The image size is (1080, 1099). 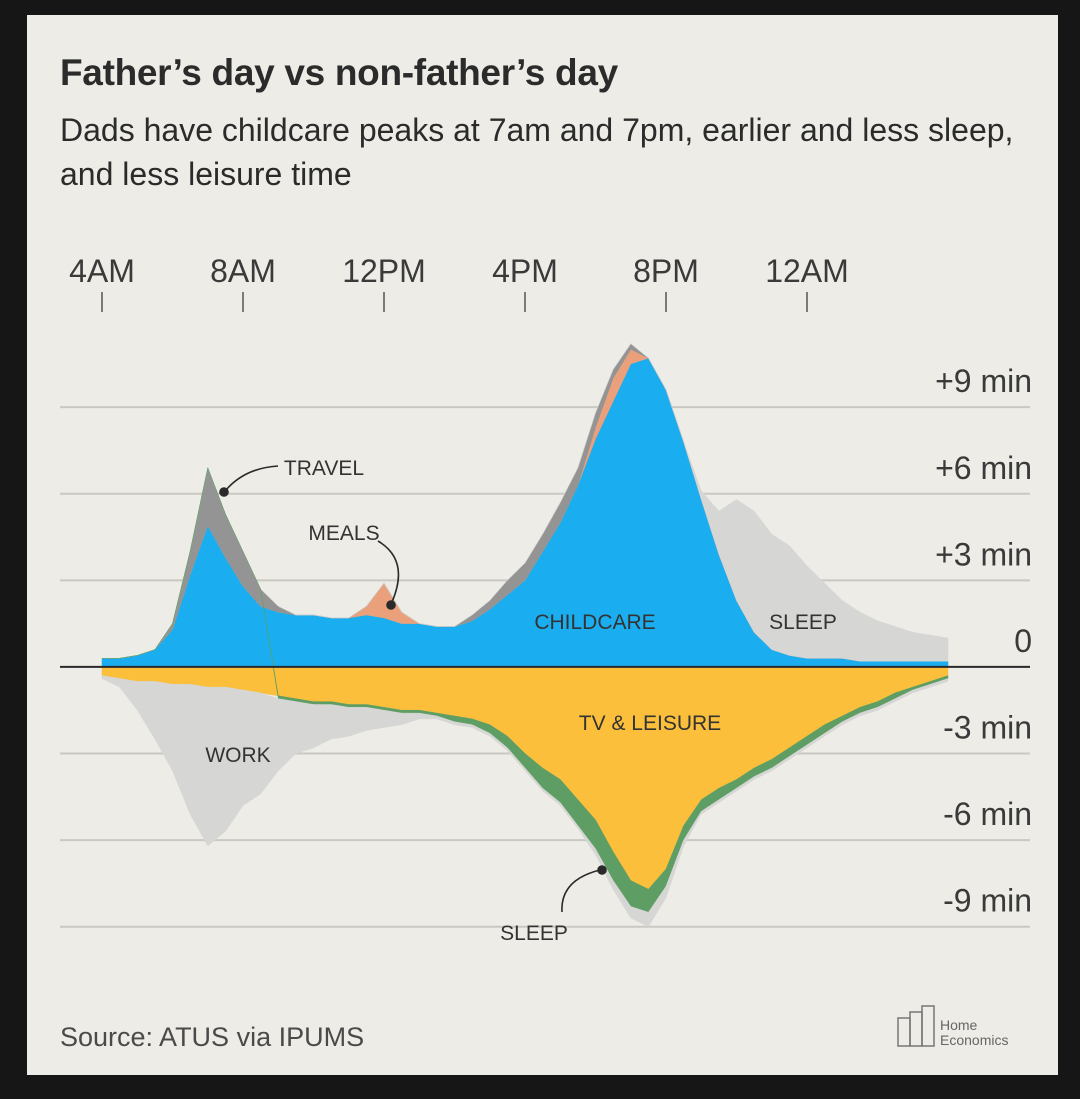 What do you see at coordinates (525, 271) in the screenshot?
I see `x-tick-label: 4PM` at bounding box center [525, 271].